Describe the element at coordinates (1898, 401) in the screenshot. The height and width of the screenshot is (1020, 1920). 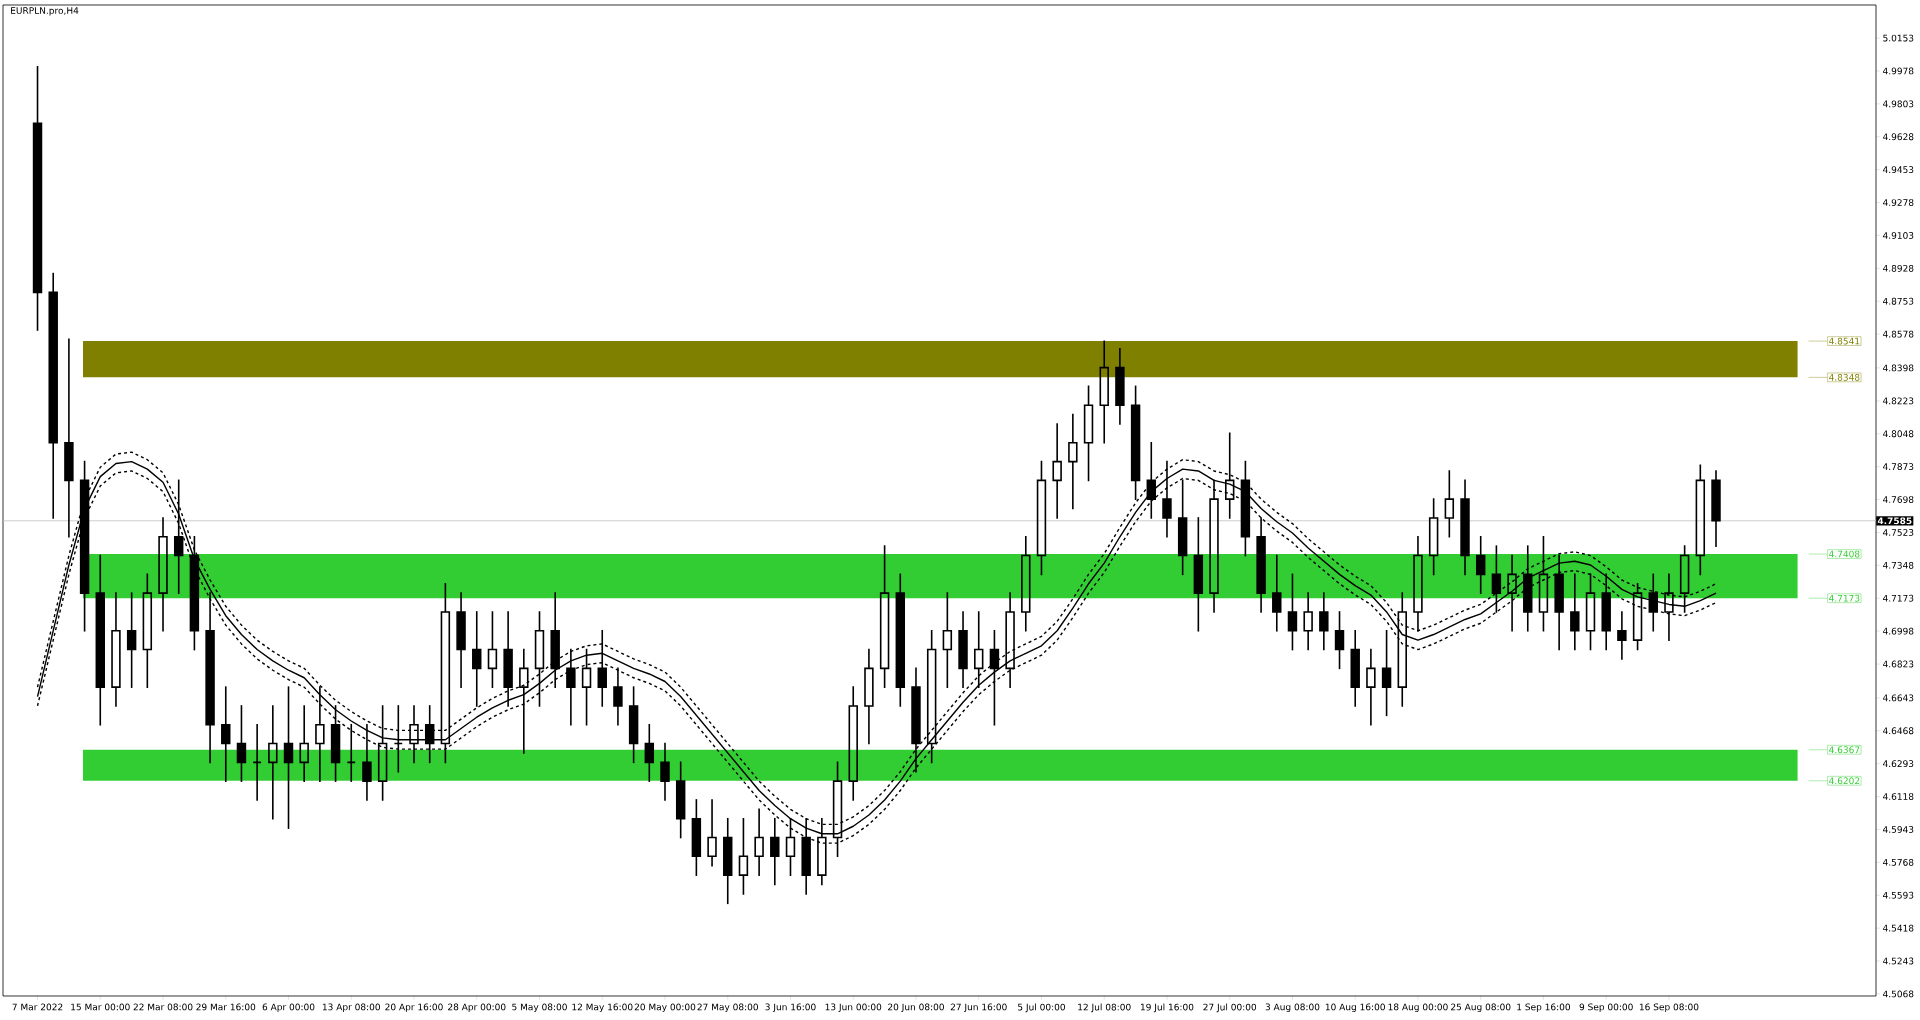
I see `y-tick-label: 4.8223` at that location.